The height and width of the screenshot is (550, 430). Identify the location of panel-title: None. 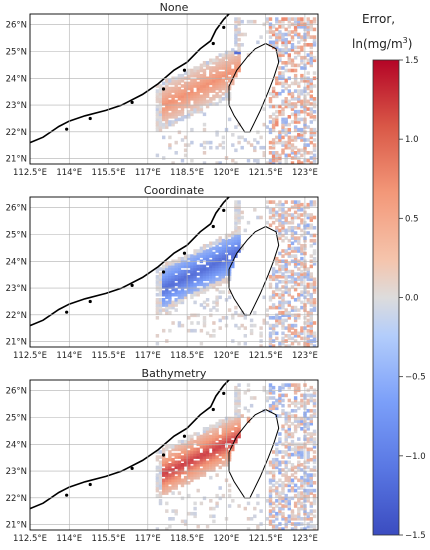
(174, 7).